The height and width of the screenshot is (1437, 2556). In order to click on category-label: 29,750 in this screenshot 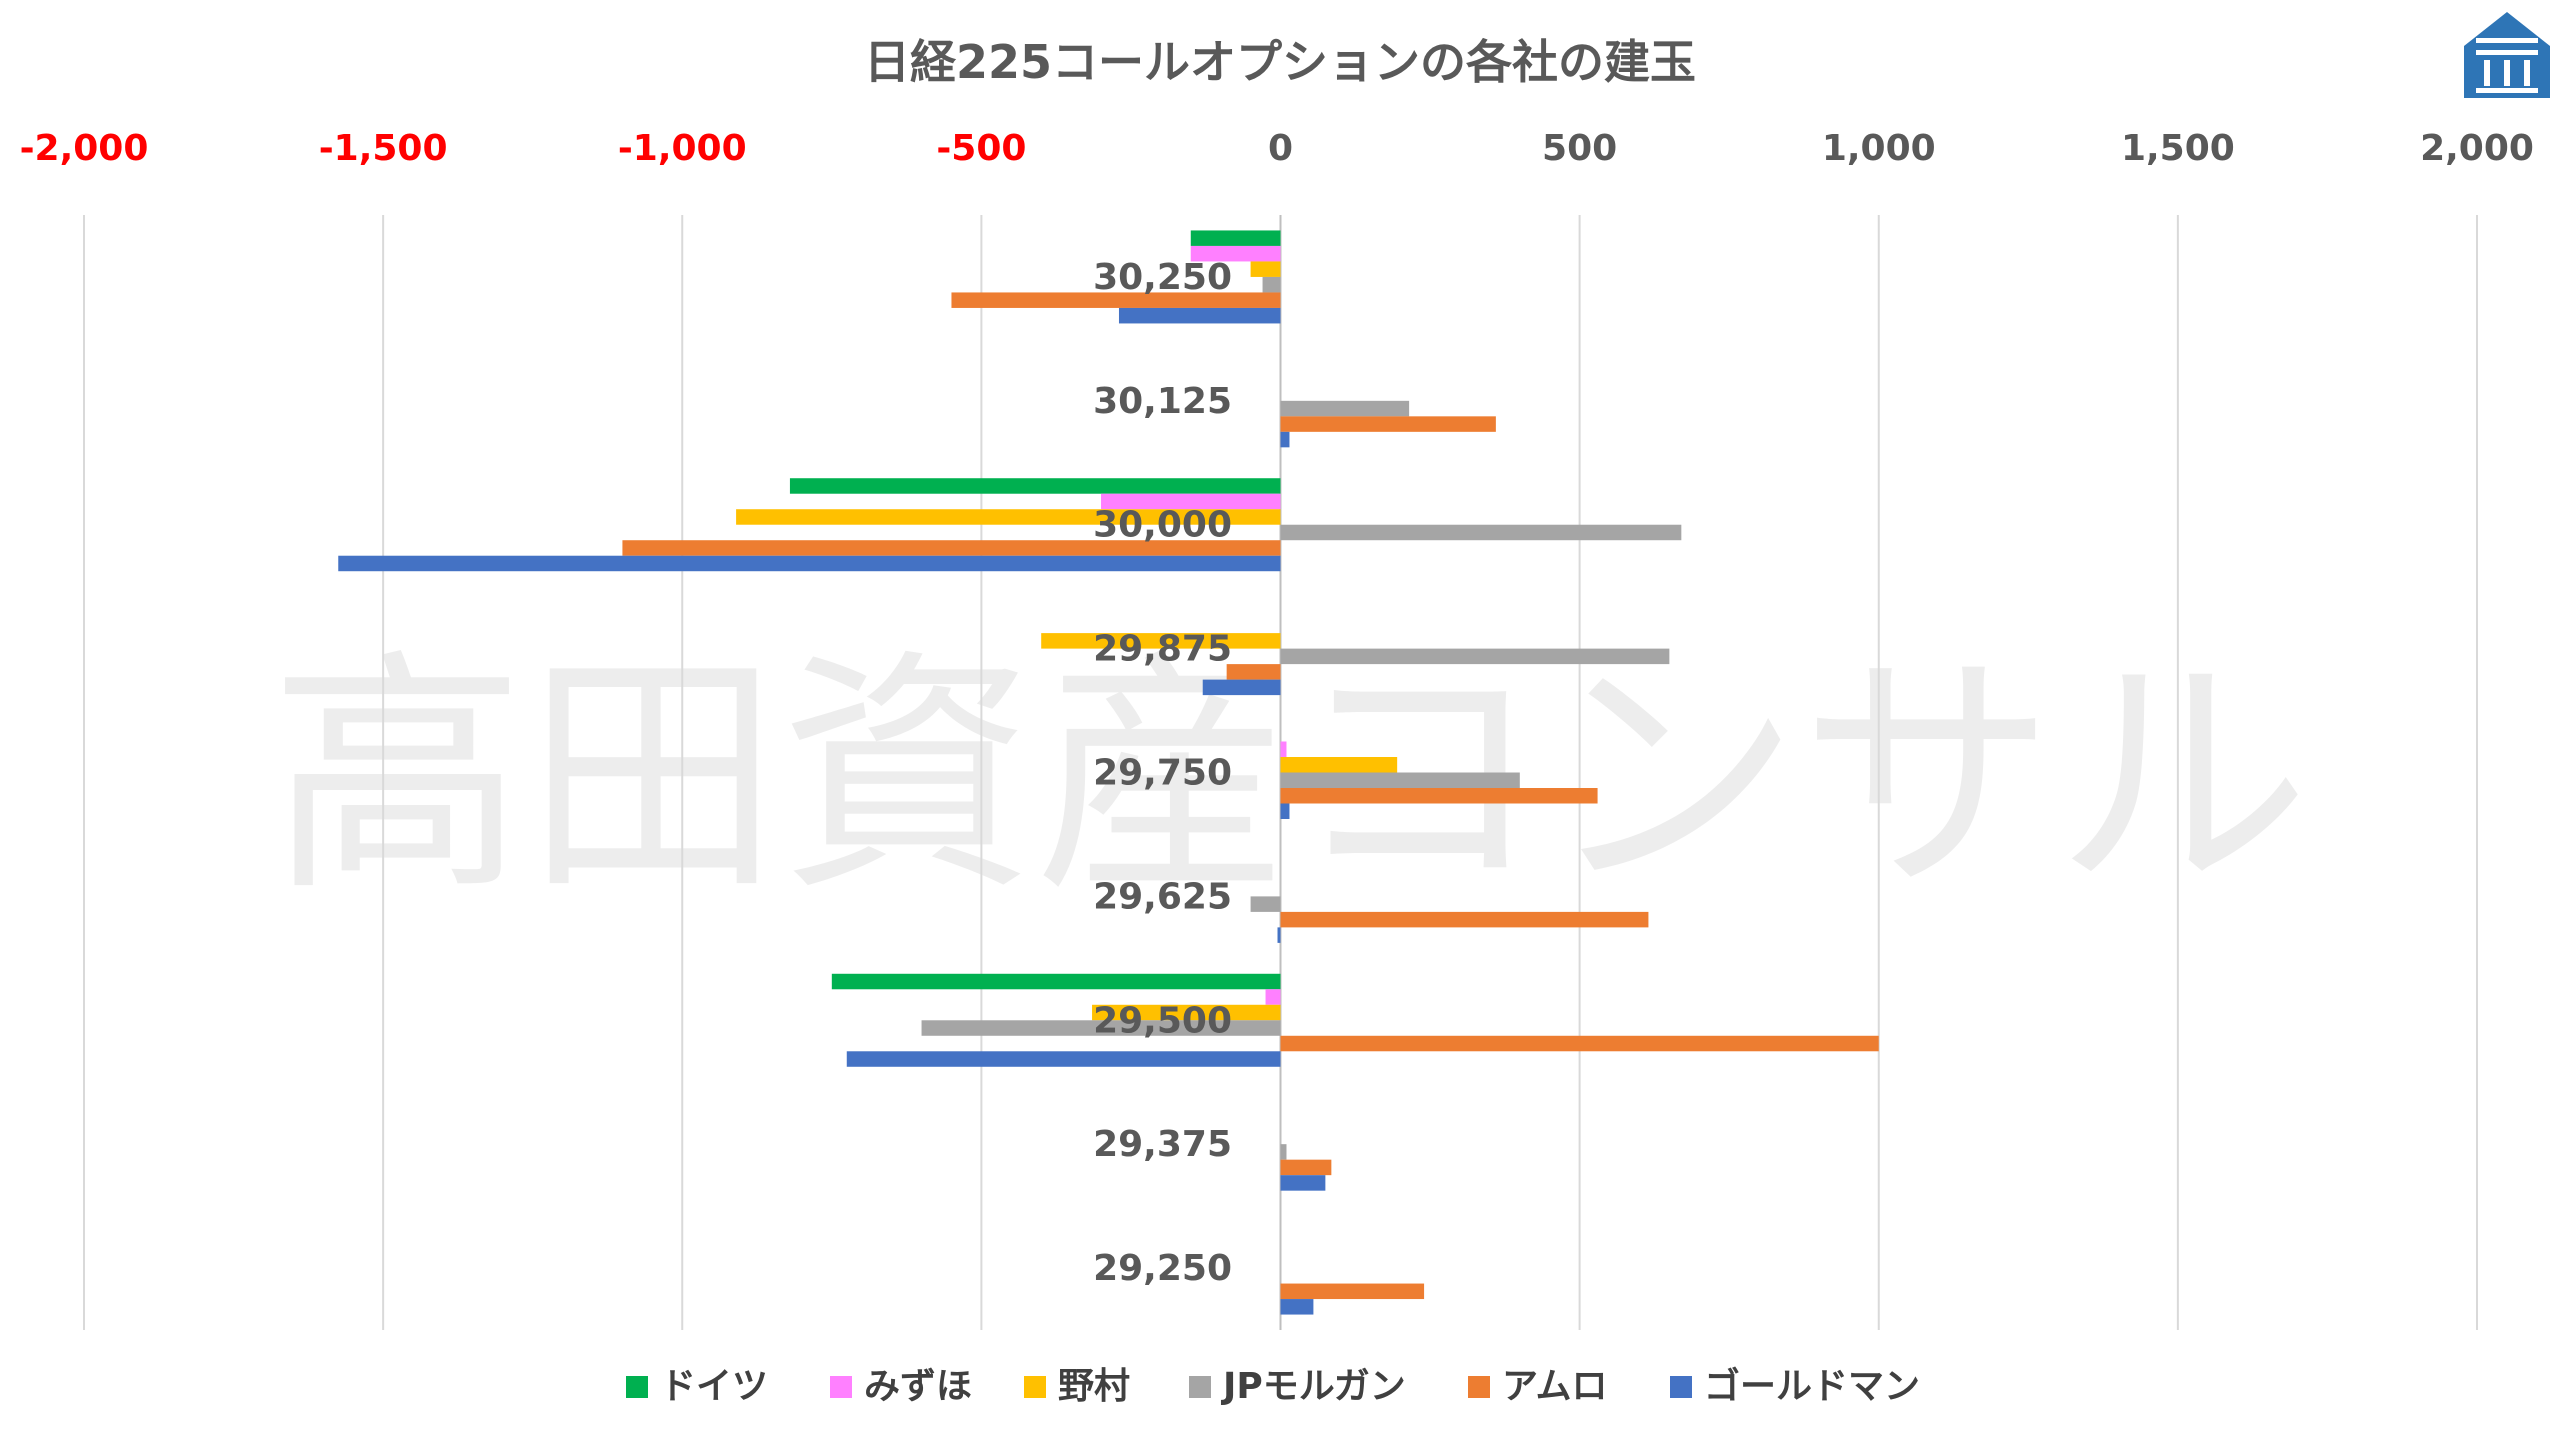, I will do `click(1162, 773)`.